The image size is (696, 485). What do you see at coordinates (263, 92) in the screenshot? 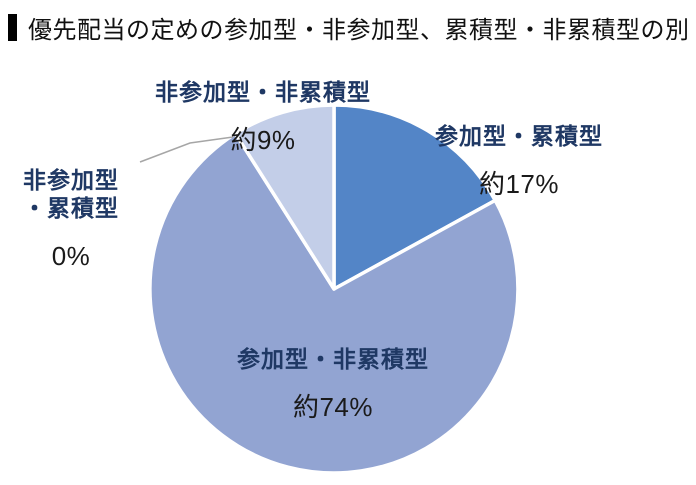
I see `slice-label-nonpart-noncum: 非参加型・非累積型` at bounding box center [263, 92].